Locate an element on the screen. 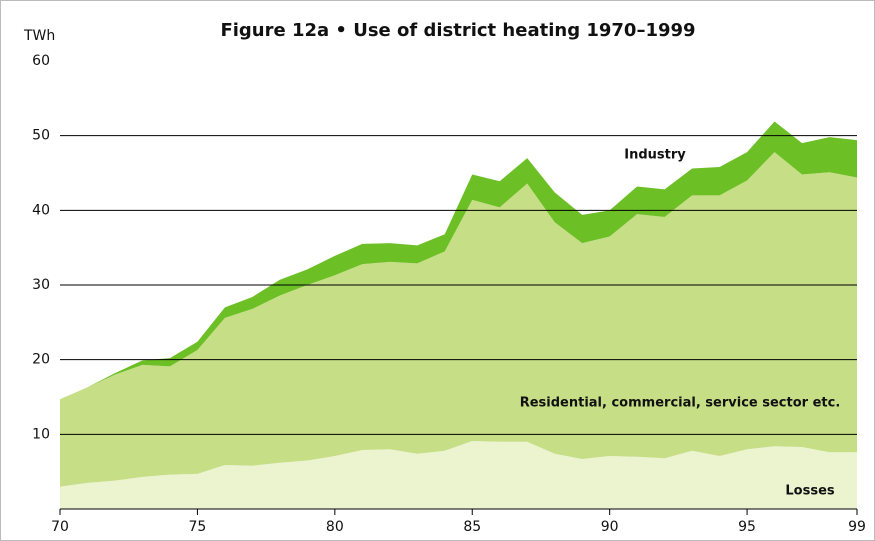 This screenshot has height=541, width=875. x-tick-label: 70 is located at coordinates (60, 527).